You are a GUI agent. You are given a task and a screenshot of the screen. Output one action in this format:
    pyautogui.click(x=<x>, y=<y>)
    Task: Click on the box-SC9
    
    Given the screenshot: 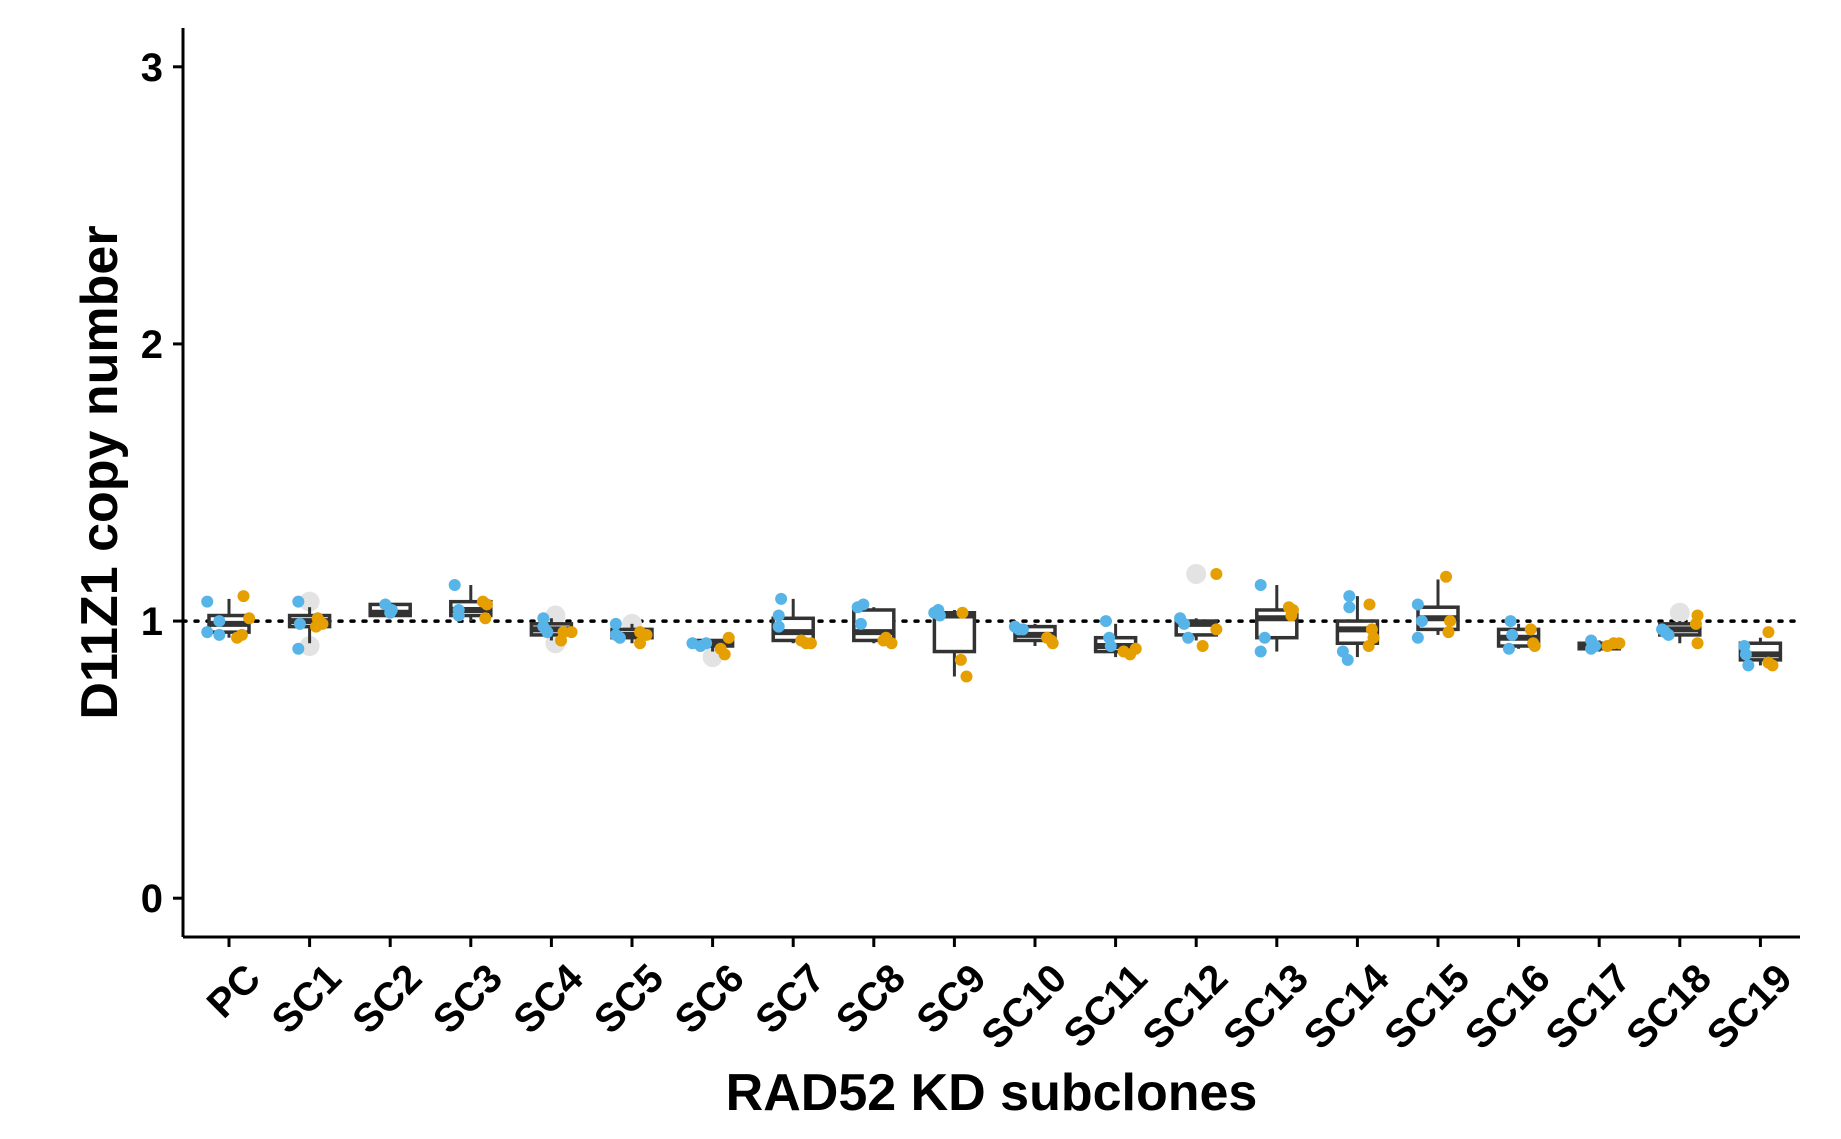 What is the action you would take?
    pyautogui.click(x=954, y=643)
    